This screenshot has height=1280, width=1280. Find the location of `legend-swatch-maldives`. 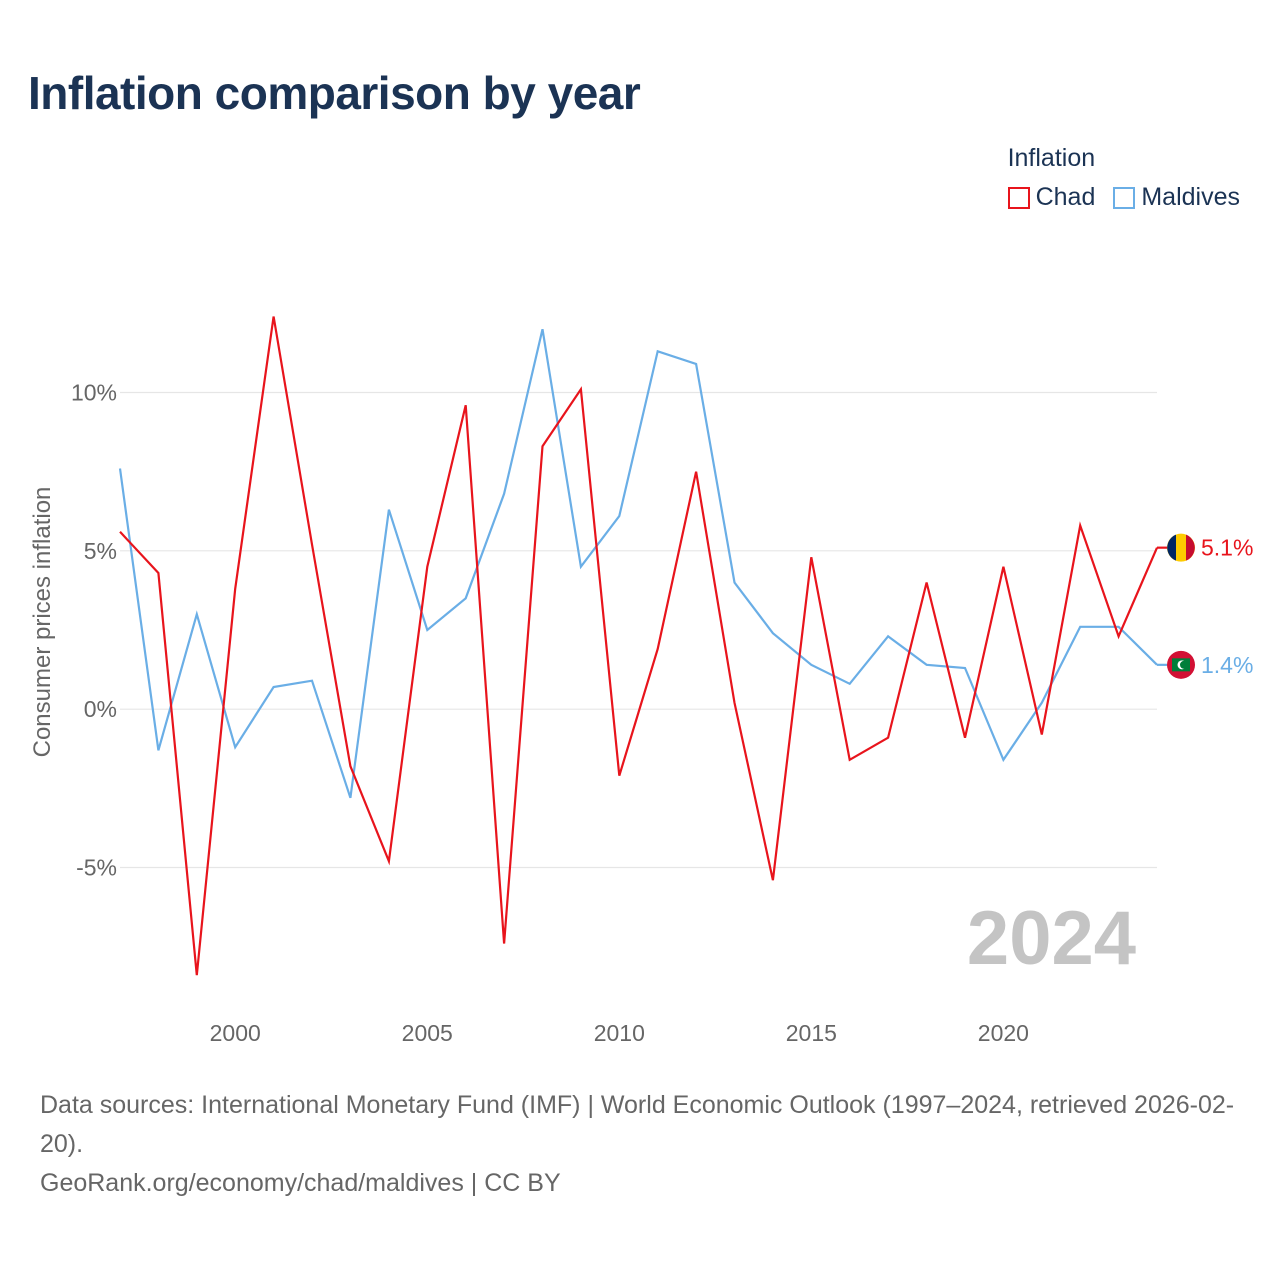

legend-swatch-maldives is located at coordinates (1124, 197).